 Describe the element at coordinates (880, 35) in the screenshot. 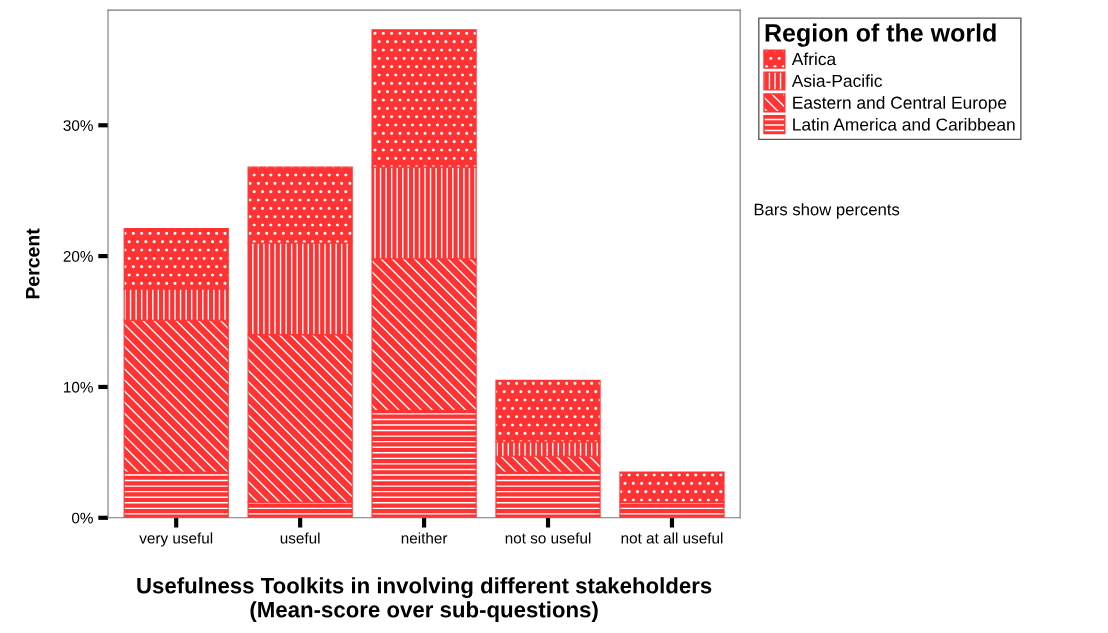

I see `legend-title: Region of the world` at that location.